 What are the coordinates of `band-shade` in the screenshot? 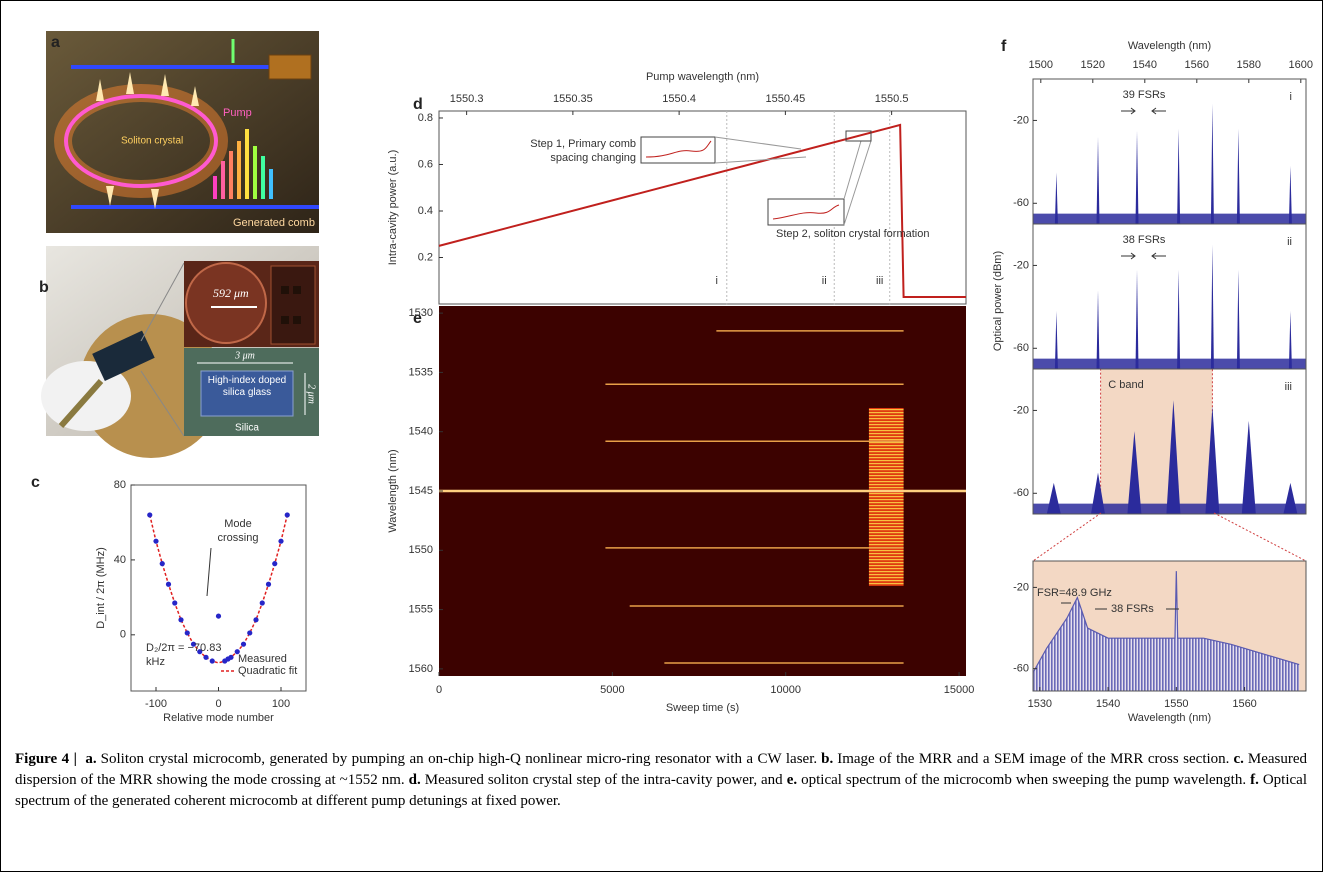 It's located at (1156, 441).